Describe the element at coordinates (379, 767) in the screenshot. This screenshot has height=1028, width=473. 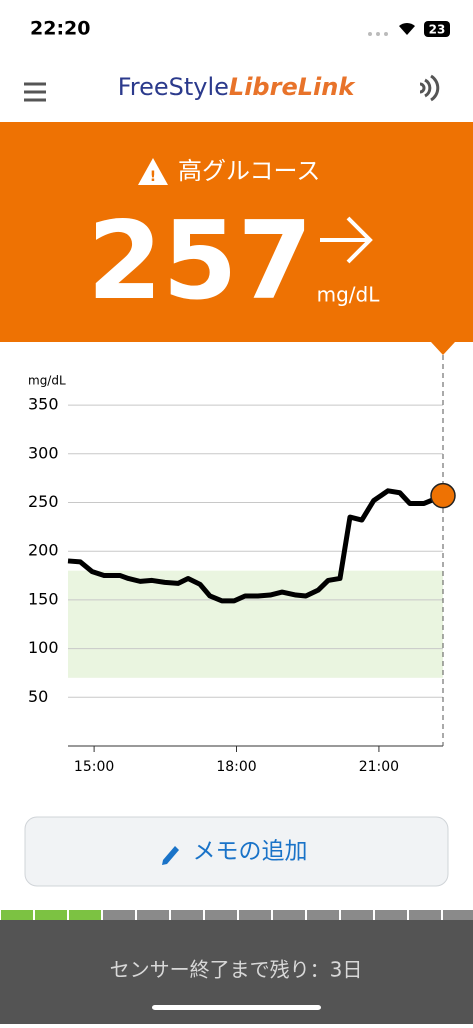
I see `x-tick-label: 21:00` at that location.